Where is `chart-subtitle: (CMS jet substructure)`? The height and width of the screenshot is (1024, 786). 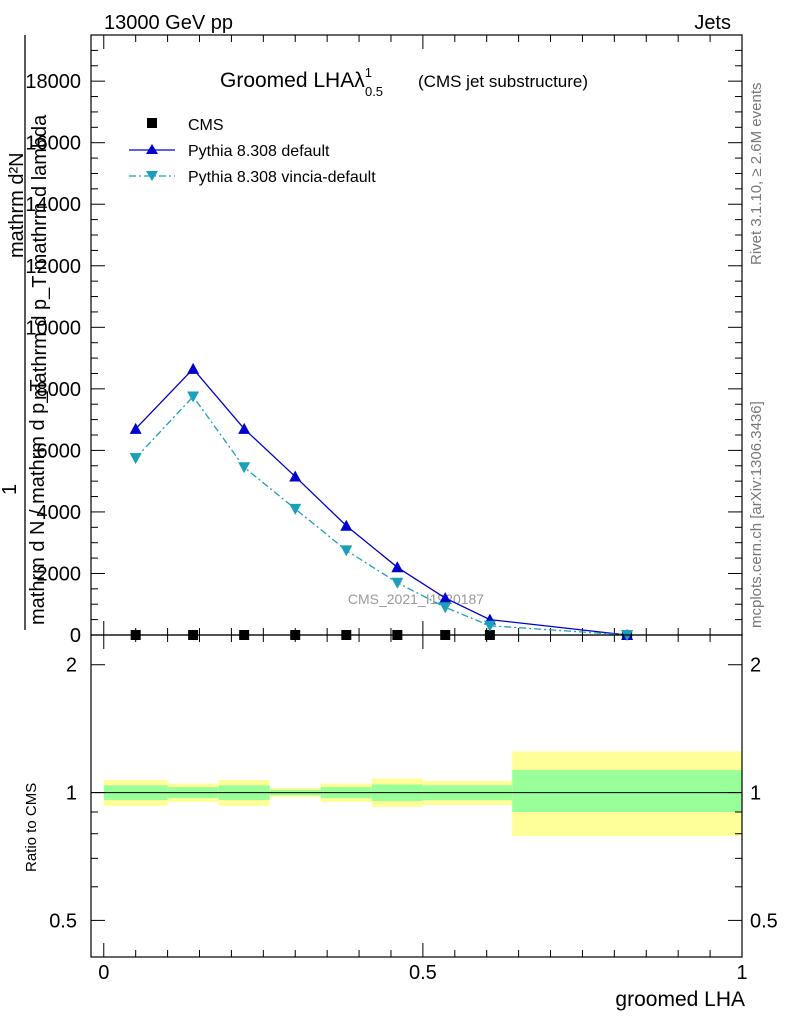
chart-subtitle: (CMS jet substructure) is located at coordinates (503, 81).